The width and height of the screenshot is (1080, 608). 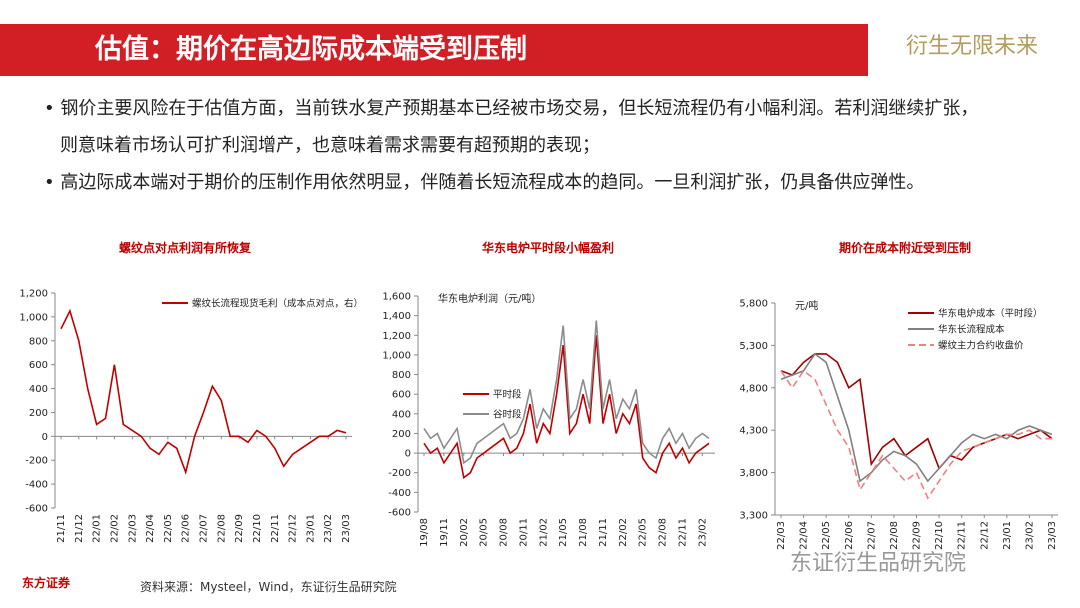 I want to click on legend-label: 螺纹主力合约收盘价, so click(x=981, y=346).